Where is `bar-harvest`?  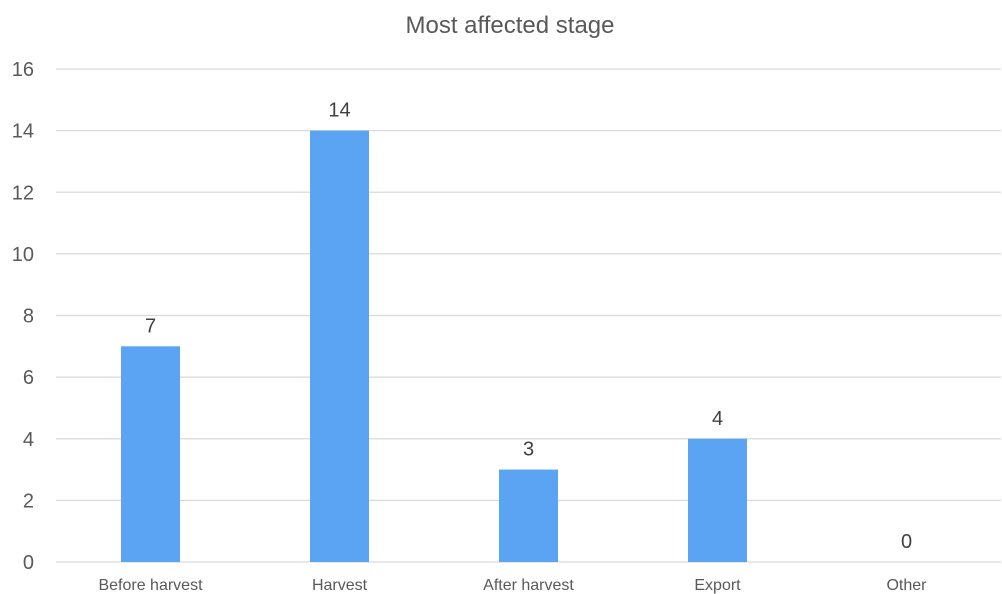
bar-harvest is located at coordinates (339, 346).